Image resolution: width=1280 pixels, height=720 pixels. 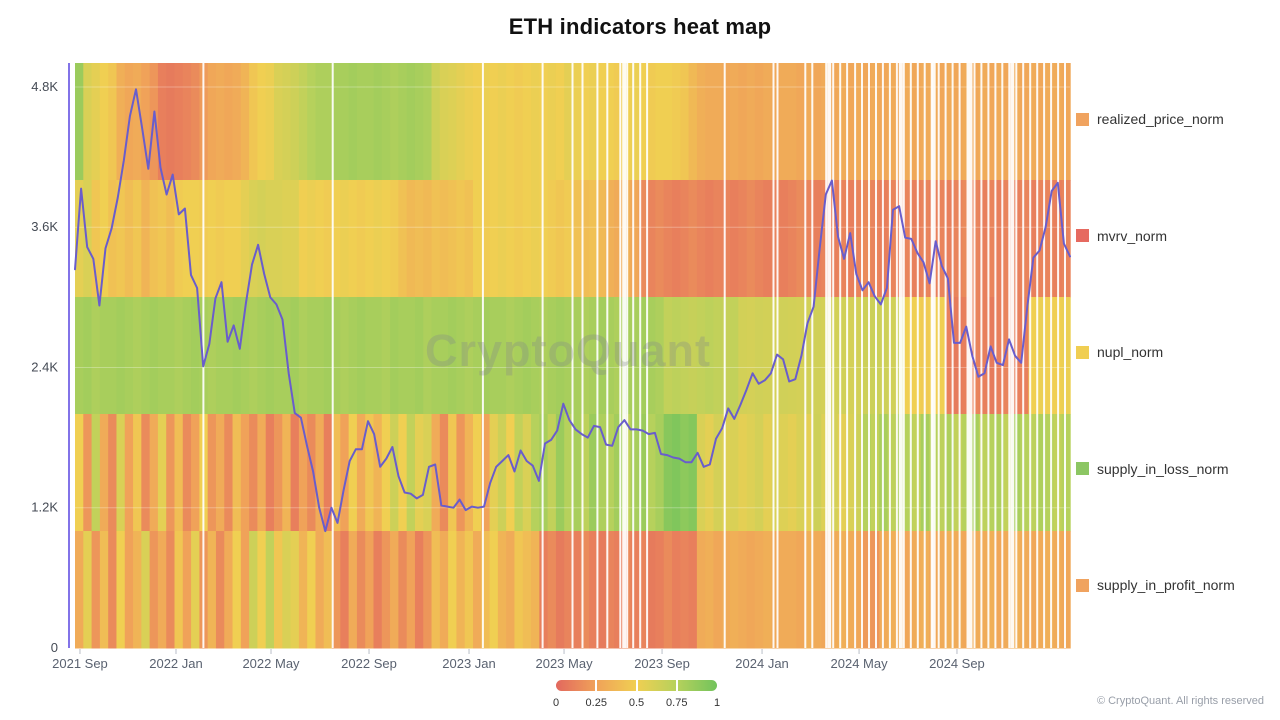 What do you see at coordinates (677, 703) in the screenshot?
I see `colorbar-label: 0.75` at bounding box center [677, 703].